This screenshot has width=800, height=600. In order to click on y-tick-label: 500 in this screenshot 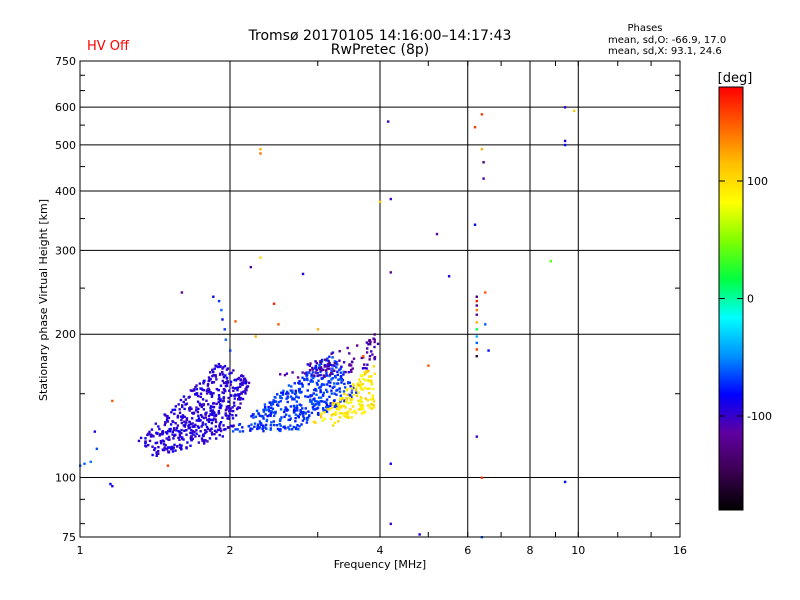, I will do `click(65, 145)`.